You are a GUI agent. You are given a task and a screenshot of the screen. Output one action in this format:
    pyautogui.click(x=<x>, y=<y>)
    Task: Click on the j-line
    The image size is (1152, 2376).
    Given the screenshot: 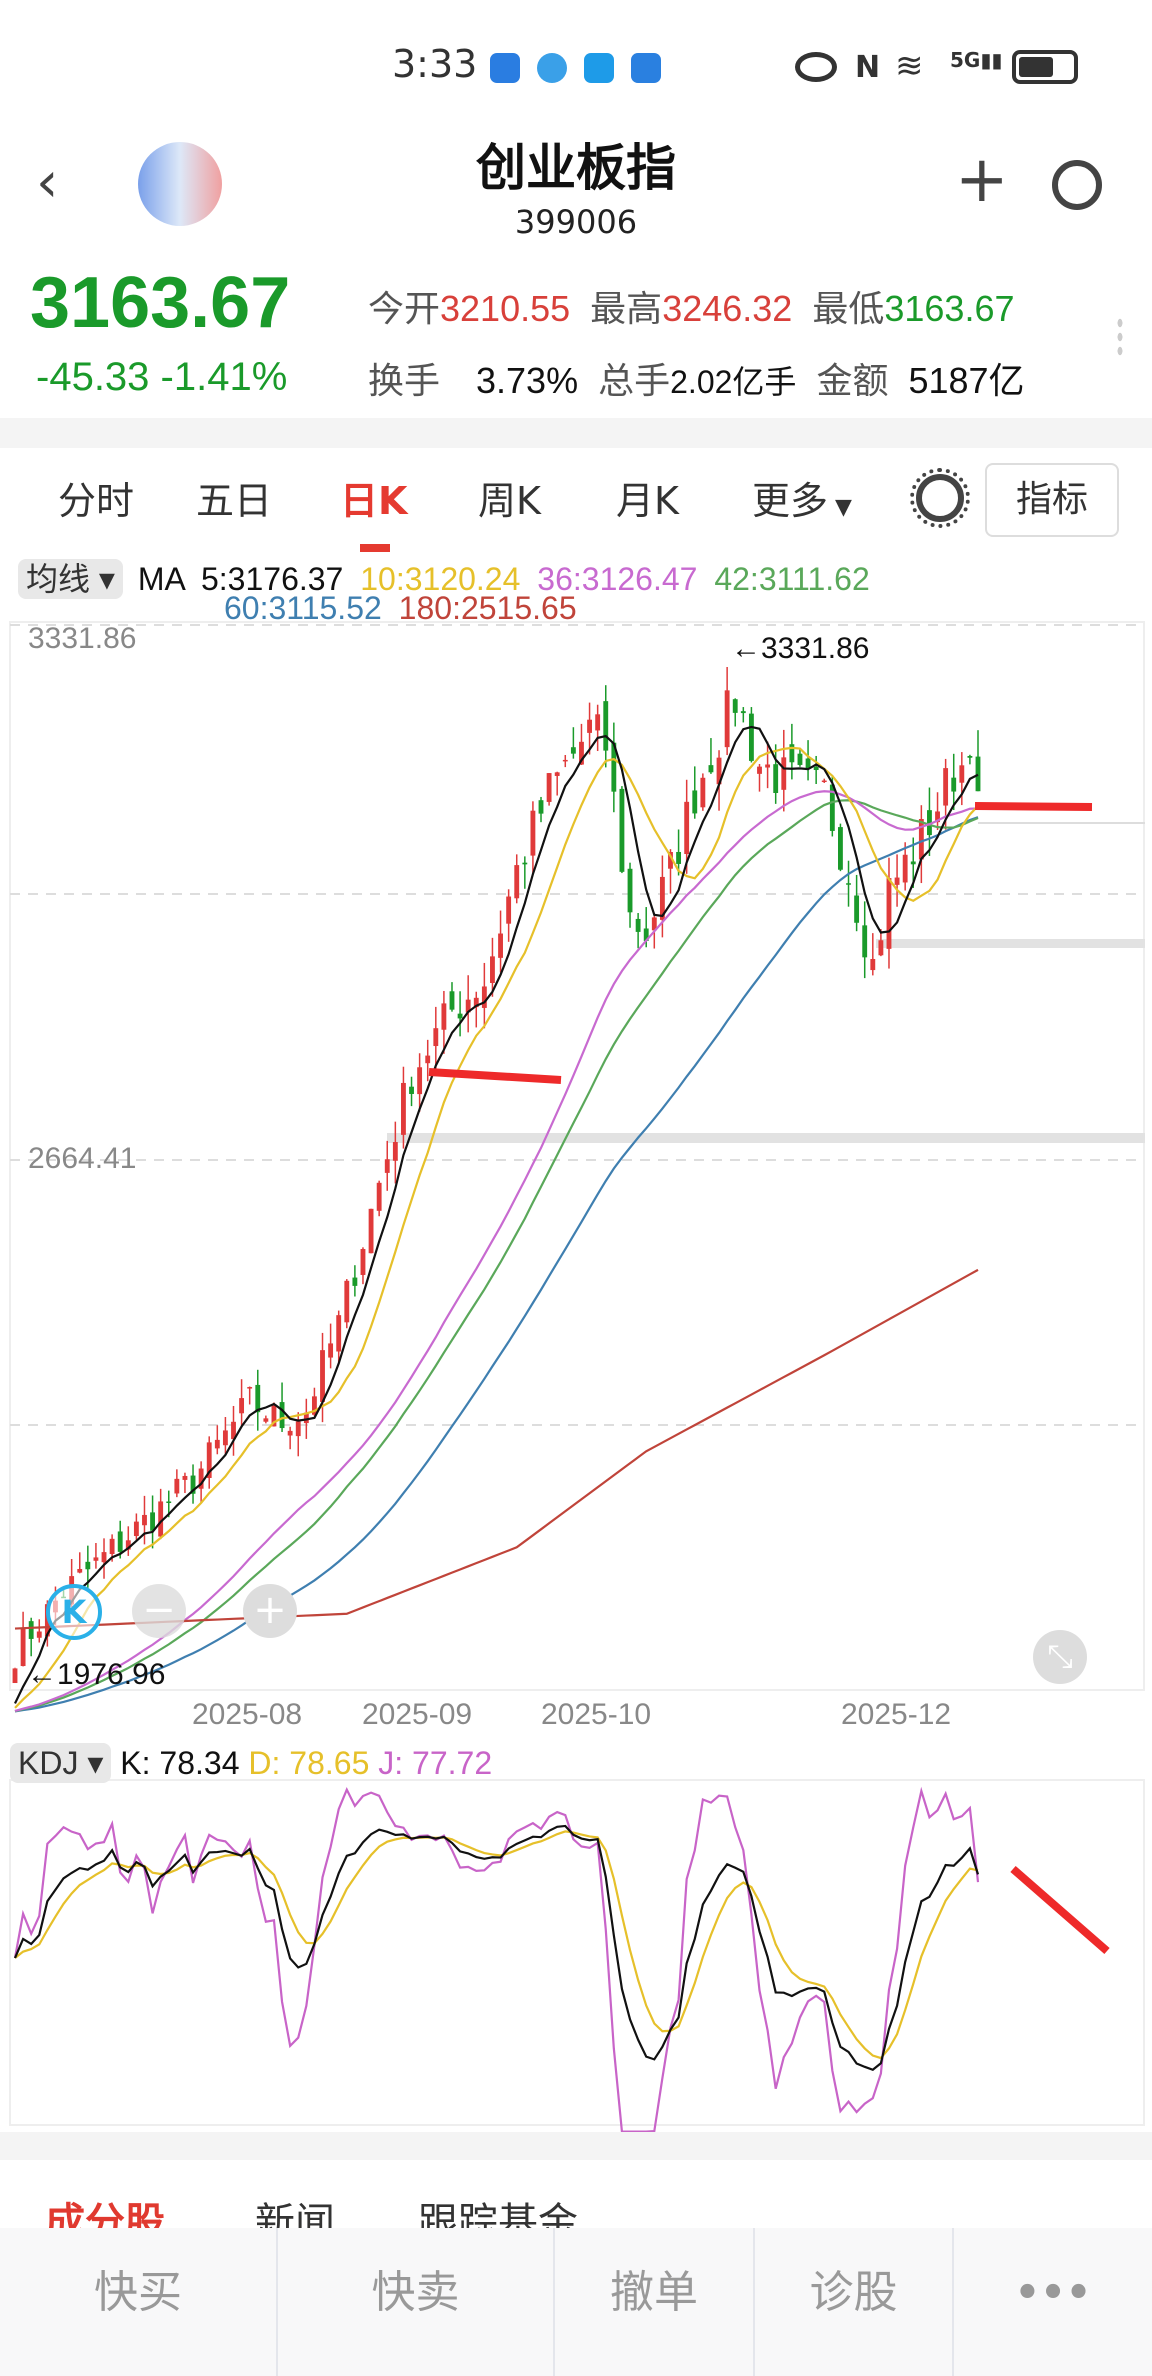 What is the action you would take?
    pyautogui.click(x=496, y=1959)
    